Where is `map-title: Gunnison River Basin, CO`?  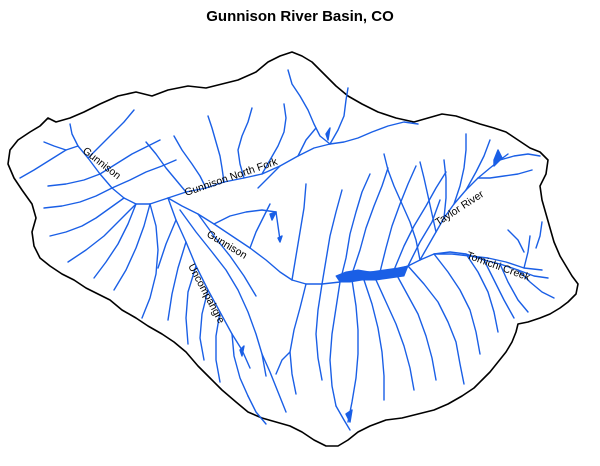 map-title: Gunnison River Basin, CO is located at coordinates (300, 16).